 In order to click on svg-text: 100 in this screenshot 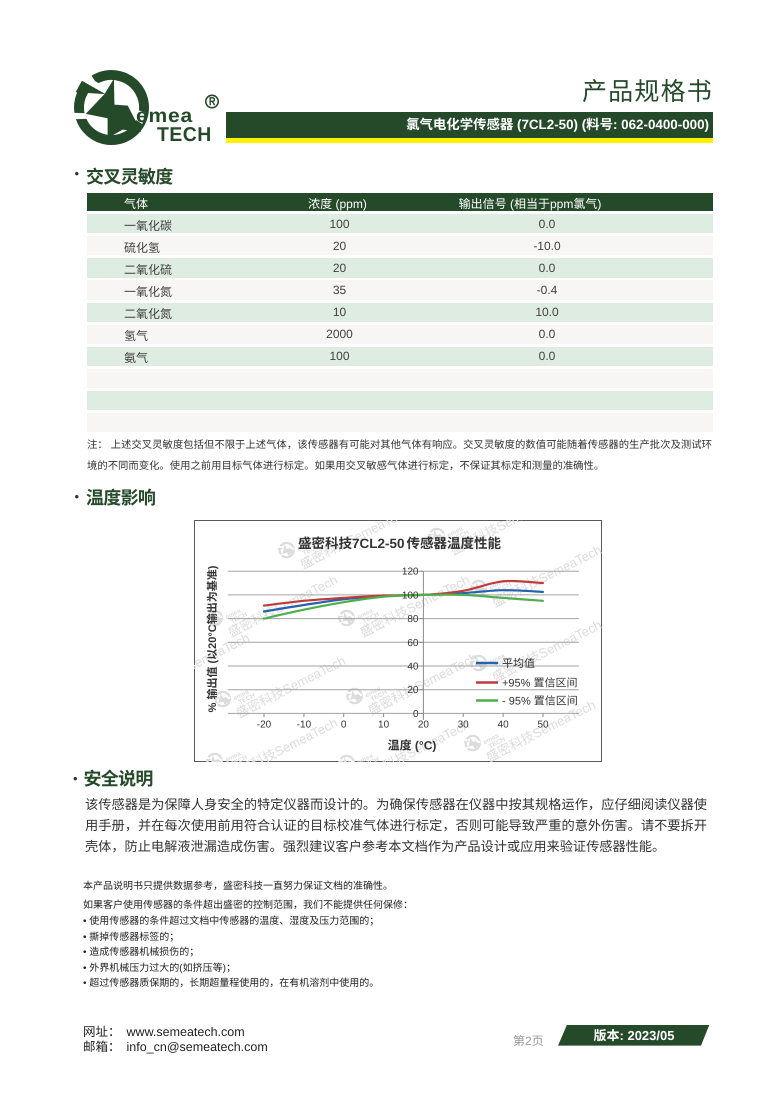, I will do `click(410, 595)`.